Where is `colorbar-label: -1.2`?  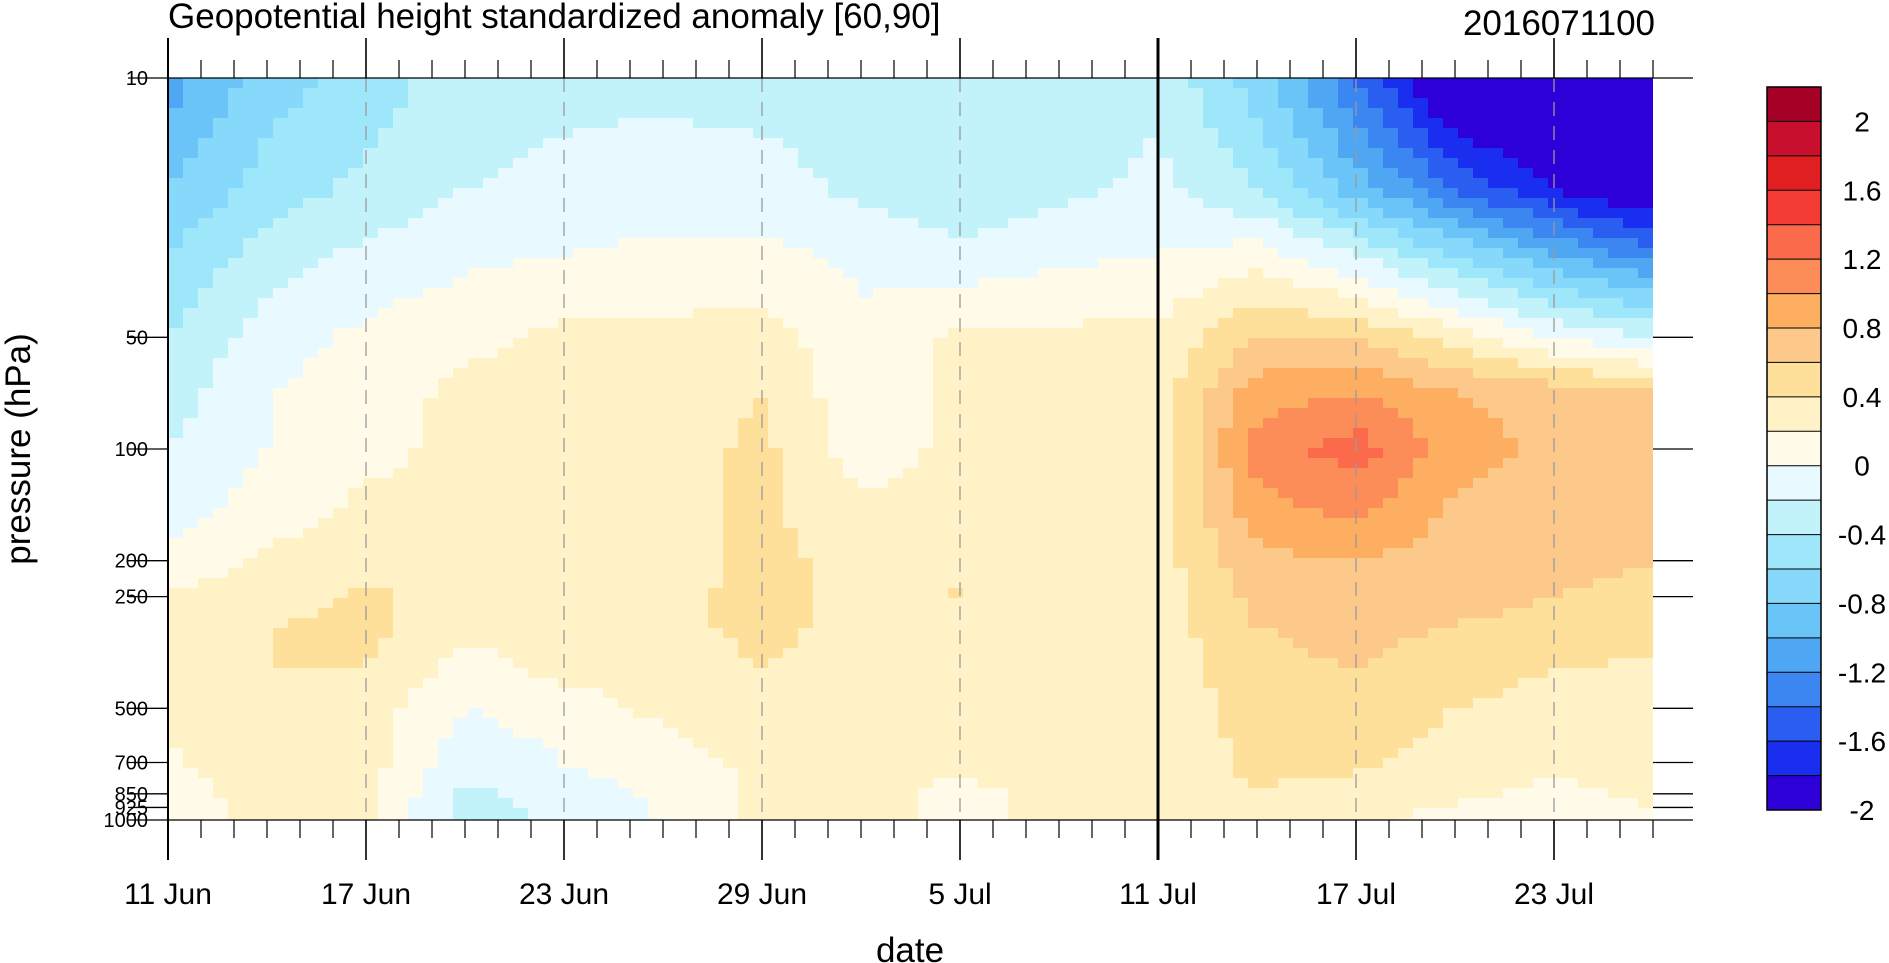 colorbar-label: -1.2 is located at coordinates (1862, 672).